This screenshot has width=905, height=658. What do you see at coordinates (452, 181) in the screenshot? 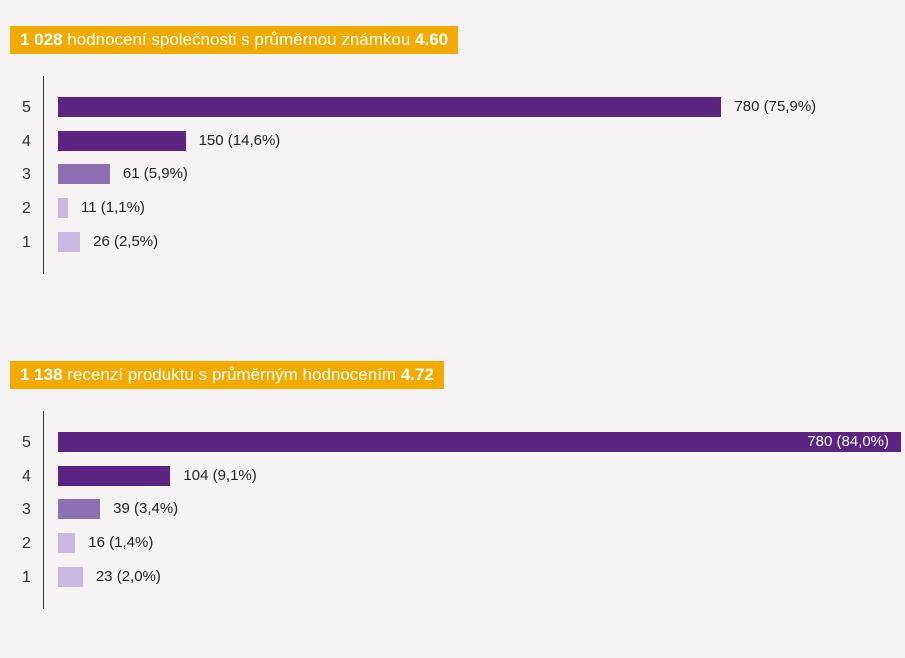
I see `bar-row-3: 3 61 (5,9%)` at bounding box center [452, 181].